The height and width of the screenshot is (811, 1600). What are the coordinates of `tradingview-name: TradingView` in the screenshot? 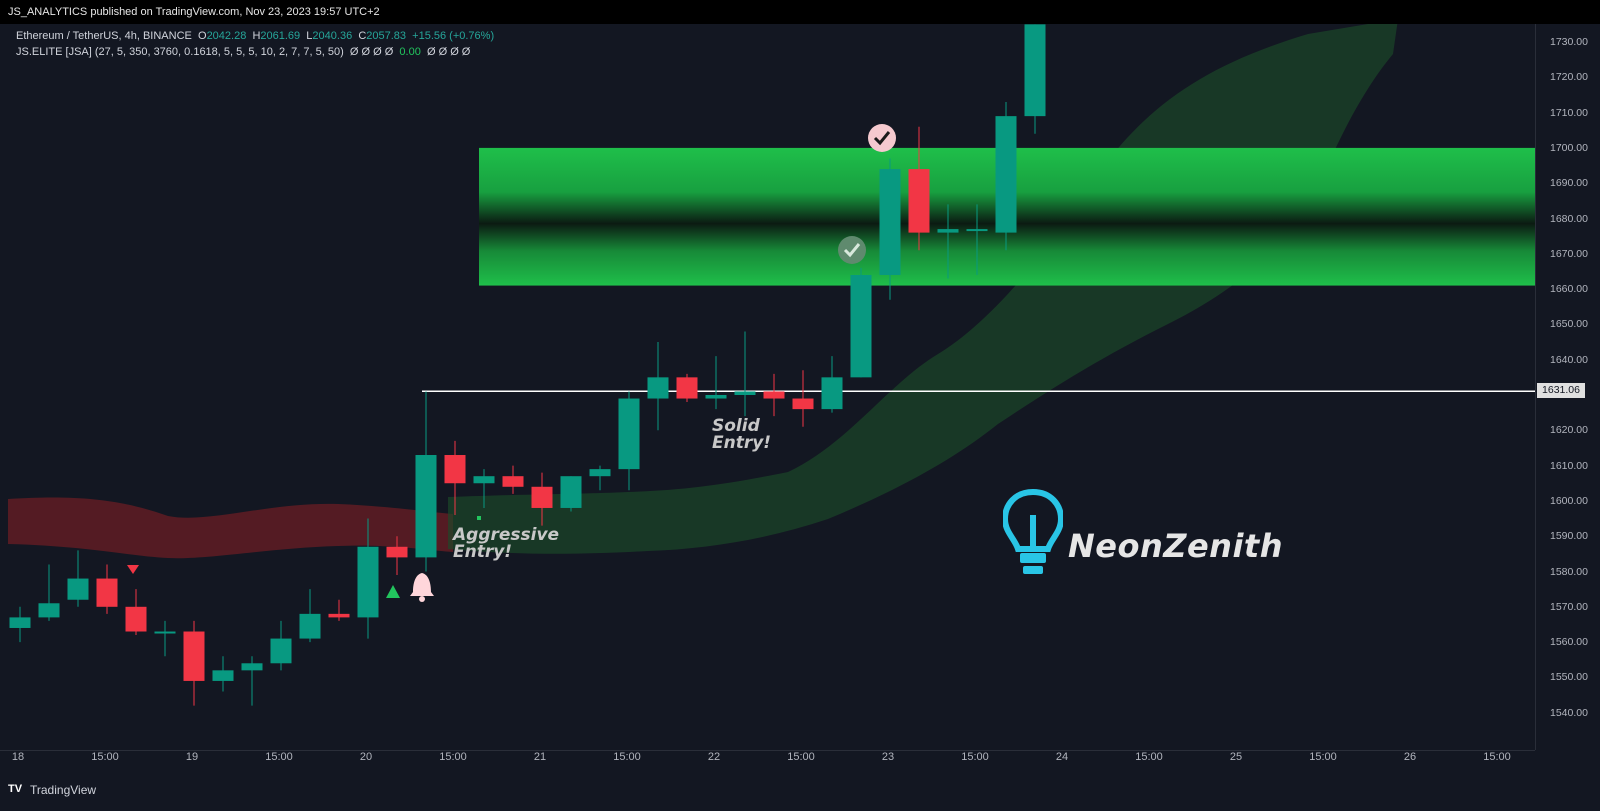 It's located at (63, 790).